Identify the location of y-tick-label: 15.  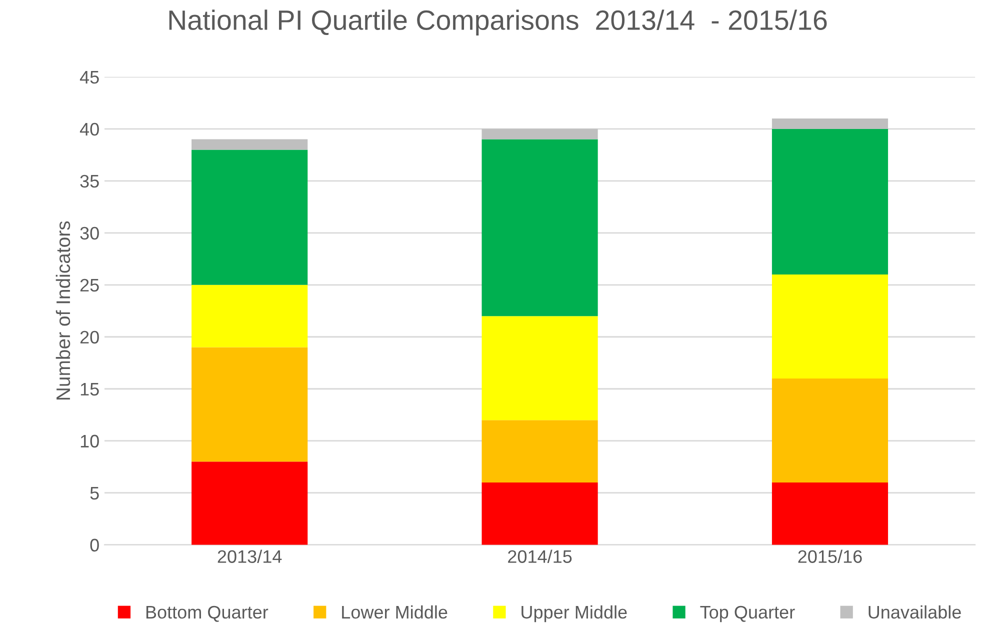
(89, 389).